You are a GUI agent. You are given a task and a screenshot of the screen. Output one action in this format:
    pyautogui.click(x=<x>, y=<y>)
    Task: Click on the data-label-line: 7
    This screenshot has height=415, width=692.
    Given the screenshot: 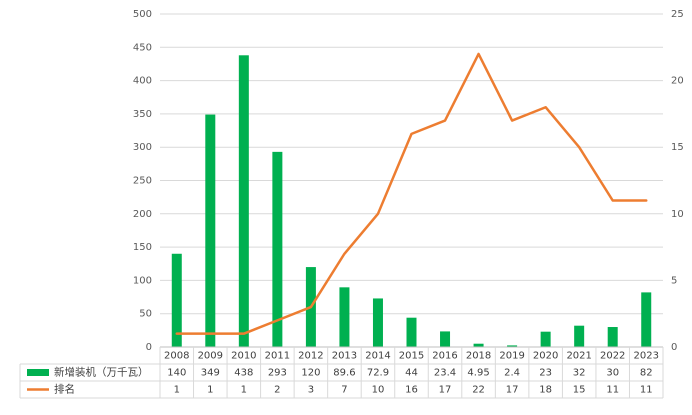 What is the action you would take?
    pyautogui.click(x=344, y=390)
    